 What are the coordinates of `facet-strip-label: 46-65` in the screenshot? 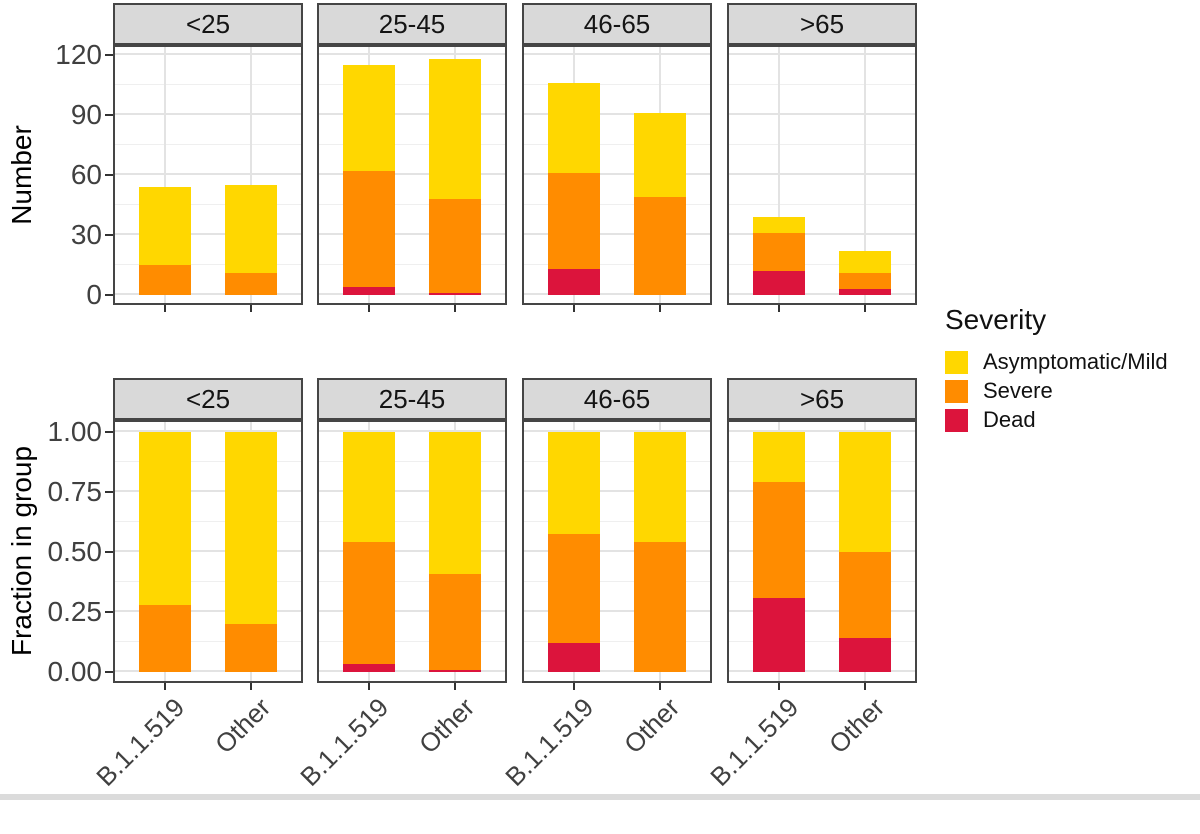 It's located at (617, 23).